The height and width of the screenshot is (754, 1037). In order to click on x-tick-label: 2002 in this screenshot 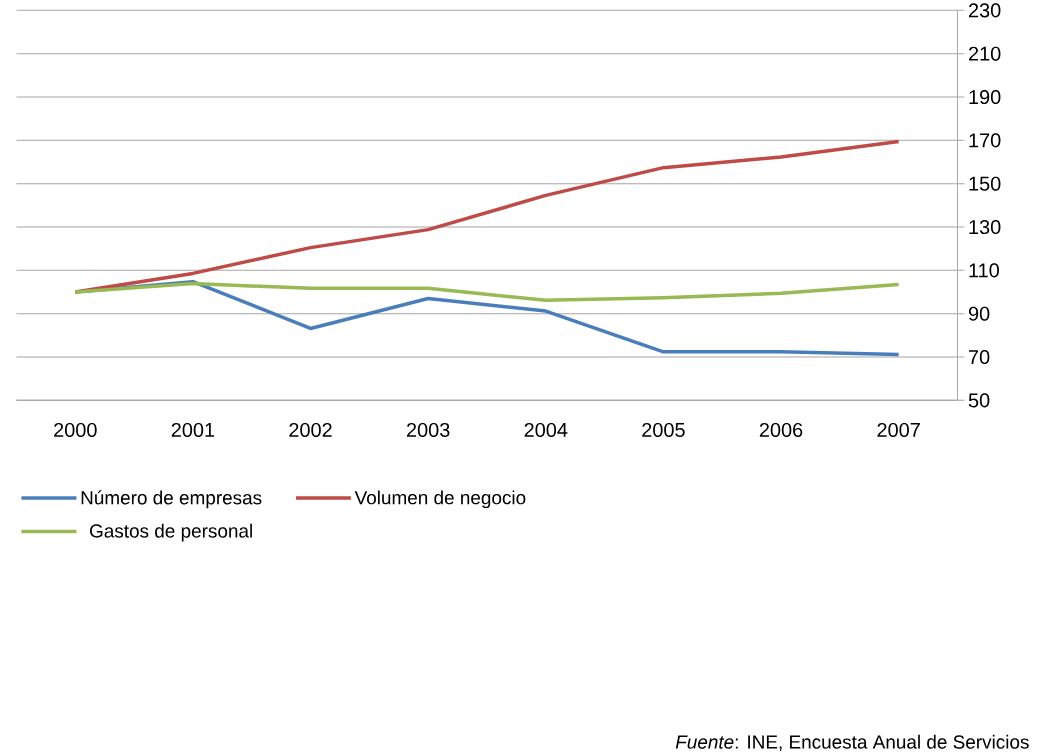, I will do `click(310, 429)`.